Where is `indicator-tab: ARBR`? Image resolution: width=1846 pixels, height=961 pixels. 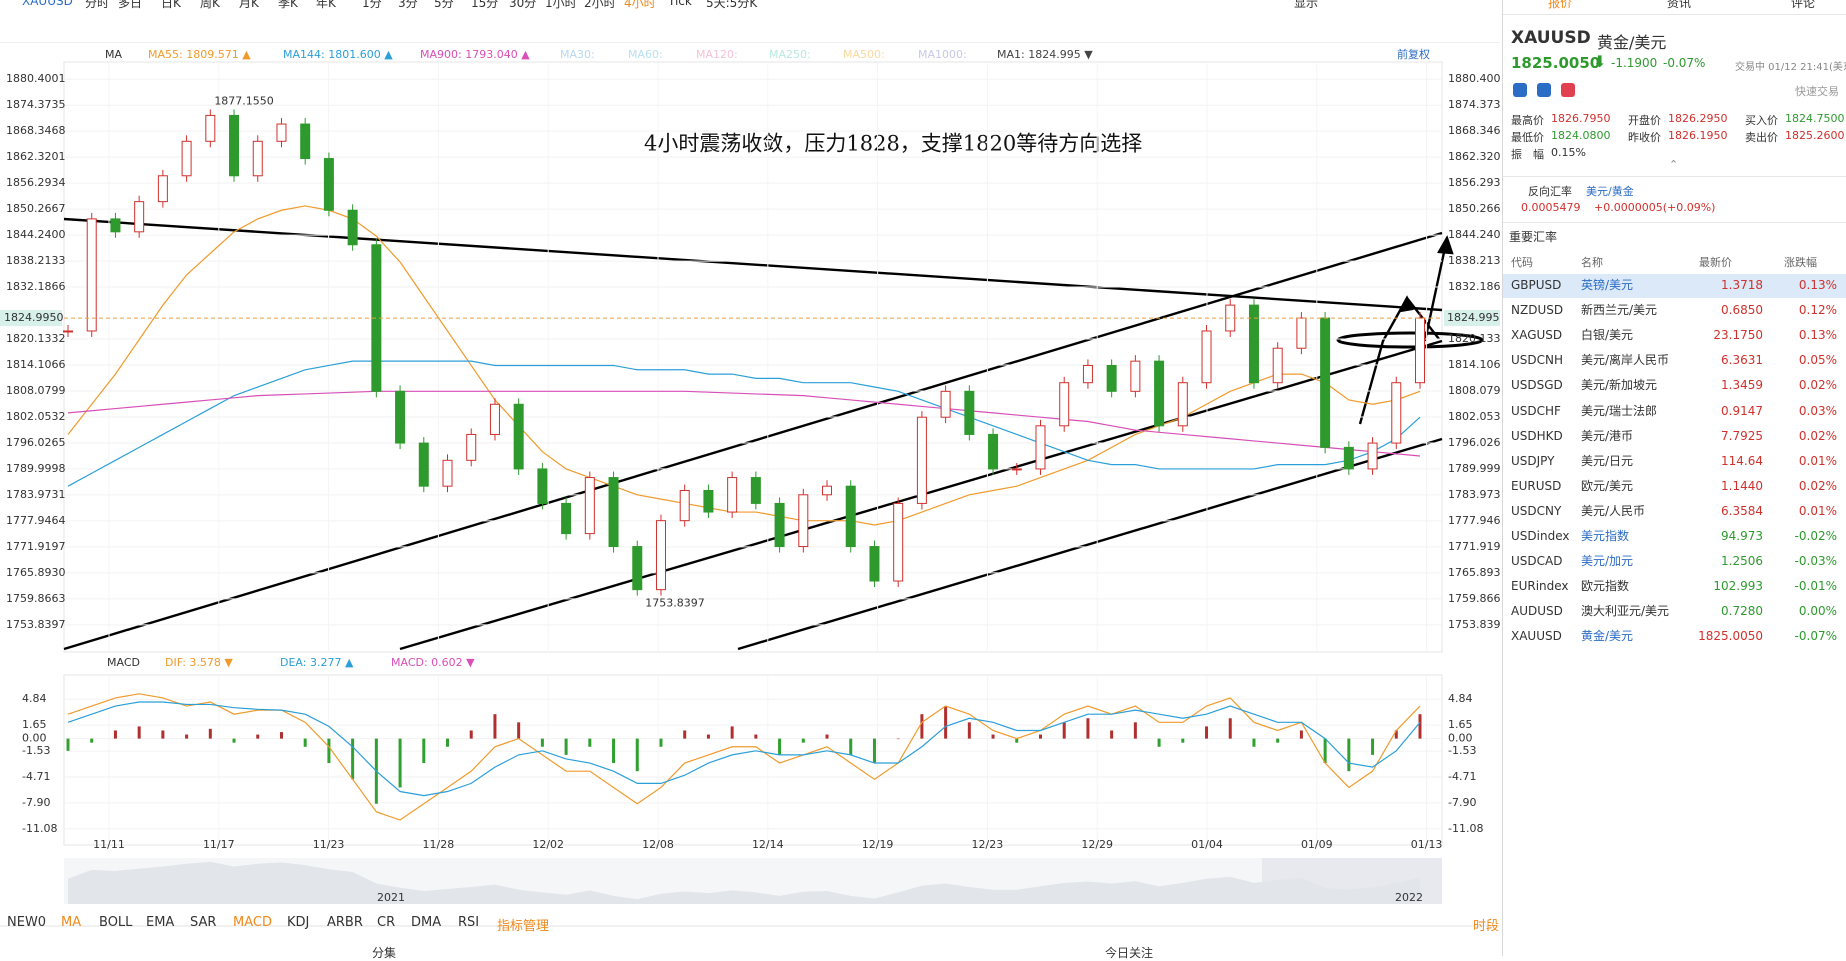 indicator-tab: ARBR is located at coordinates (345, 922).